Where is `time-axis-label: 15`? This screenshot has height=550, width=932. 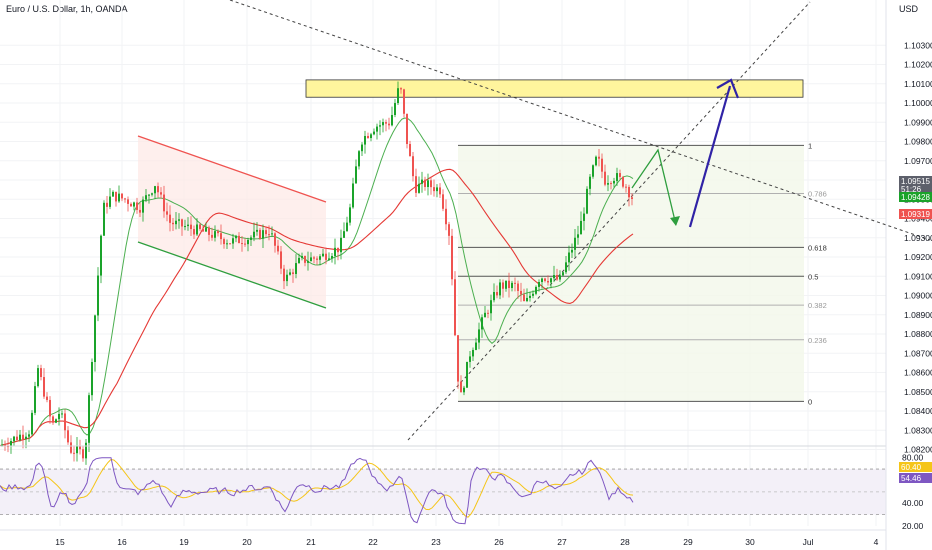
time-axis-label: 15 is located at coordinates (60, 542).